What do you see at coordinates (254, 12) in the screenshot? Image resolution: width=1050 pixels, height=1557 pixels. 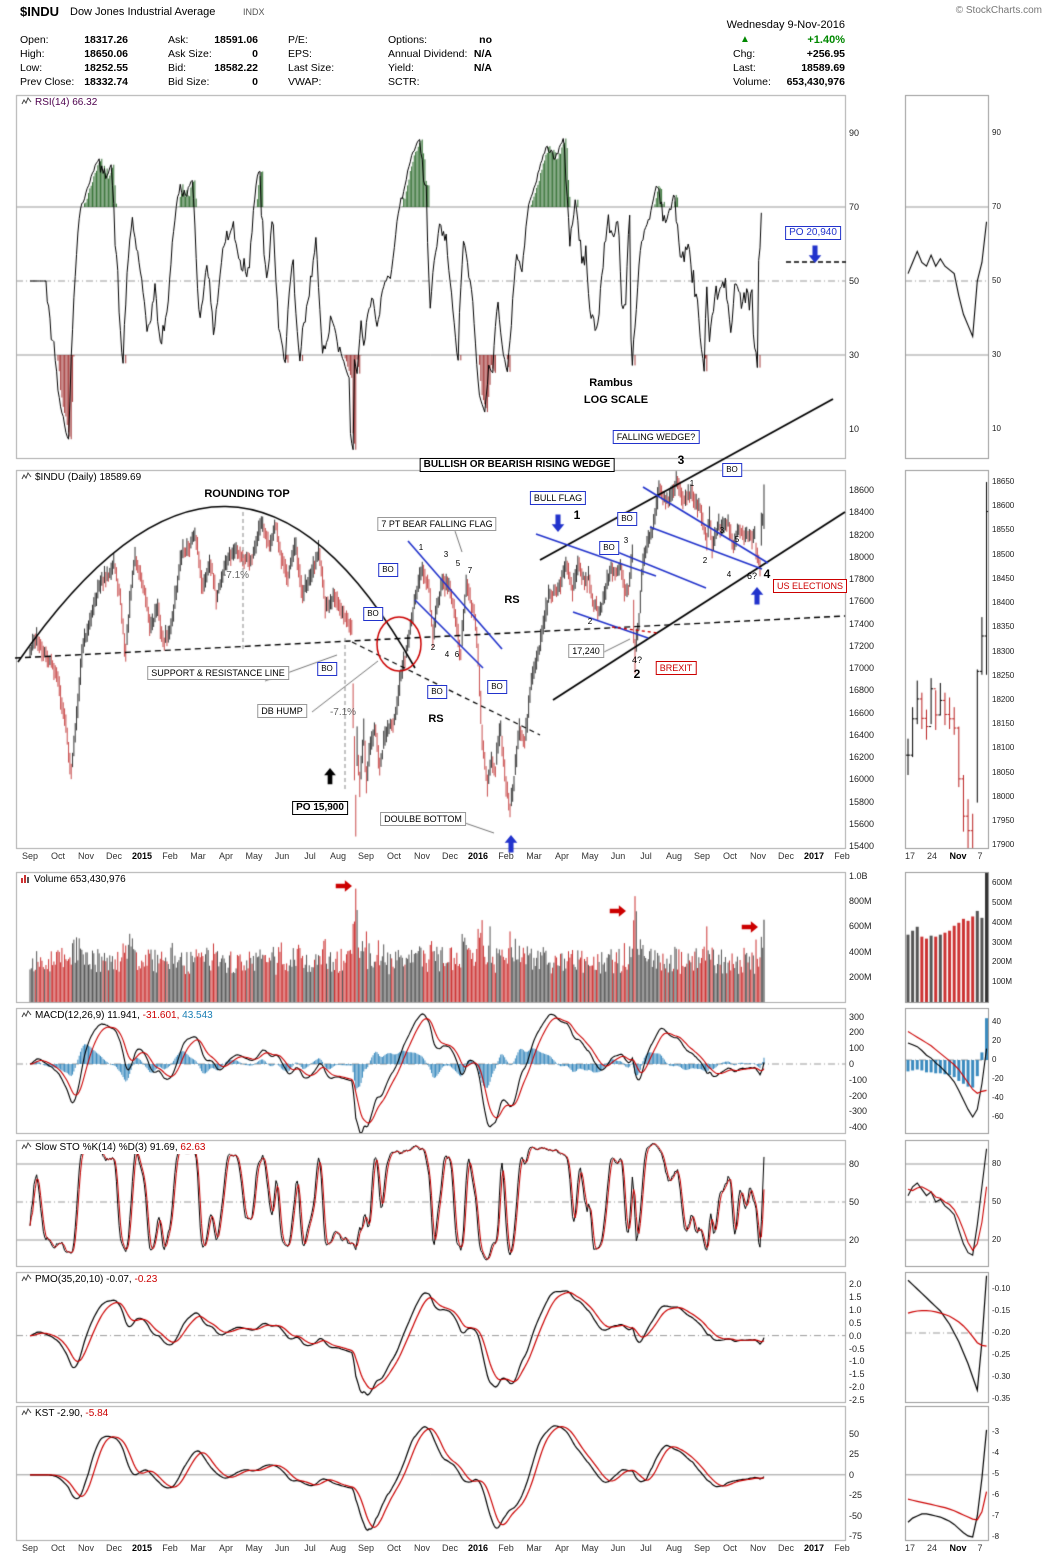 I see `exchange: INDX` at bounding box center [254, 12].